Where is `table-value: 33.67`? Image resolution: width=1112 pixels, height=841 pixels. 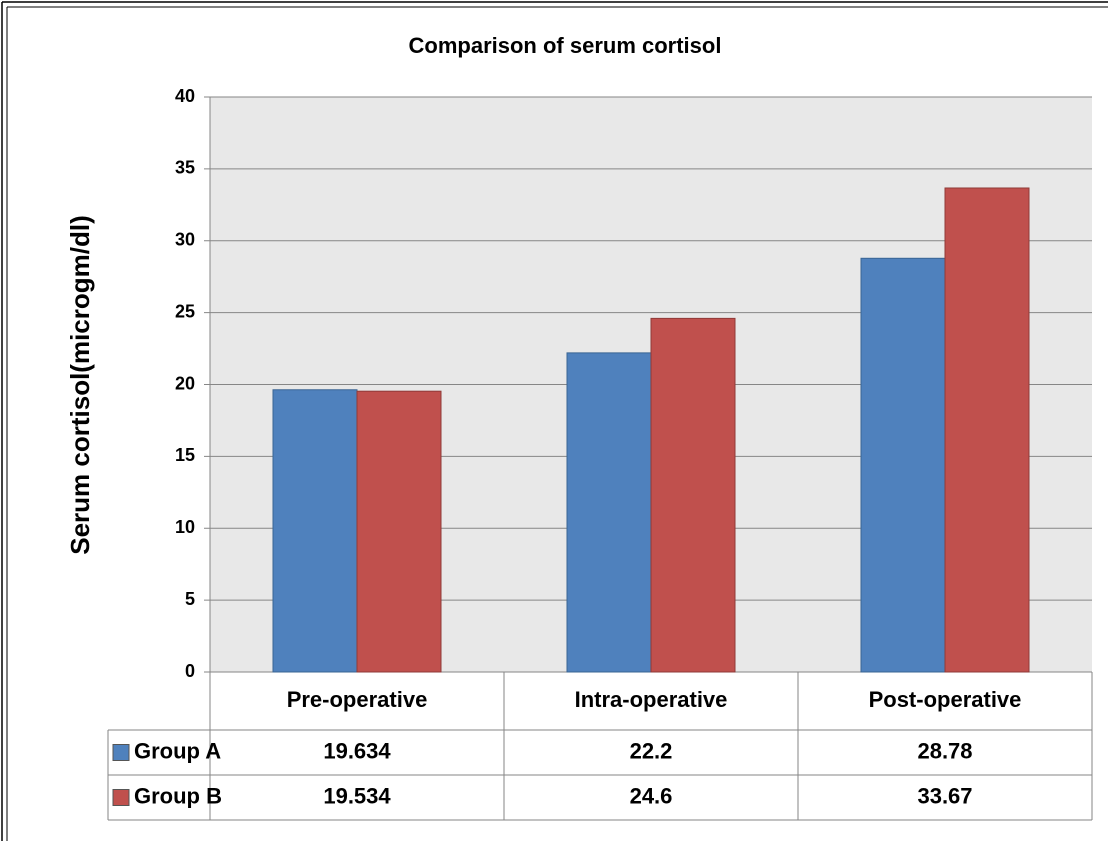
table-value: 33.67 is located at coordinates (944, 795).